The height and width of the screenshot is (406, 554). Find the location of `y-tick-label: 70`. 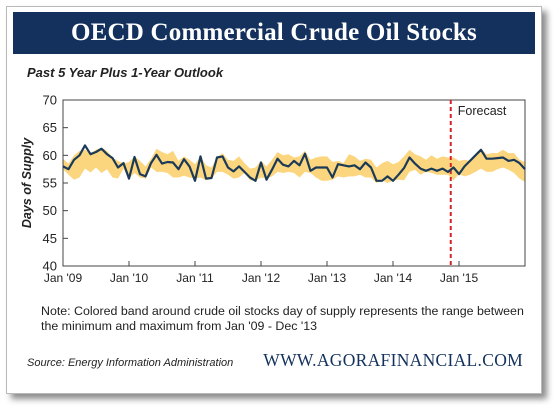

y-tick-label: 70 is located at coordinates (50, 100).